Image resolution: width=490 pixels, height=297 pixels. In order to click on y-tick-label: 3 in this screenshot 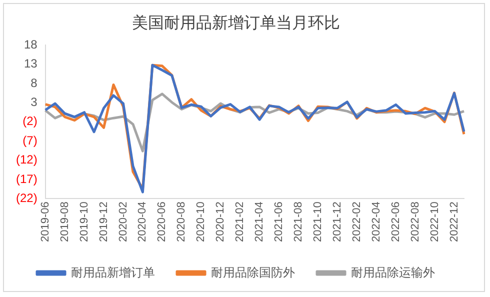, I will do `click(34, 102)`.